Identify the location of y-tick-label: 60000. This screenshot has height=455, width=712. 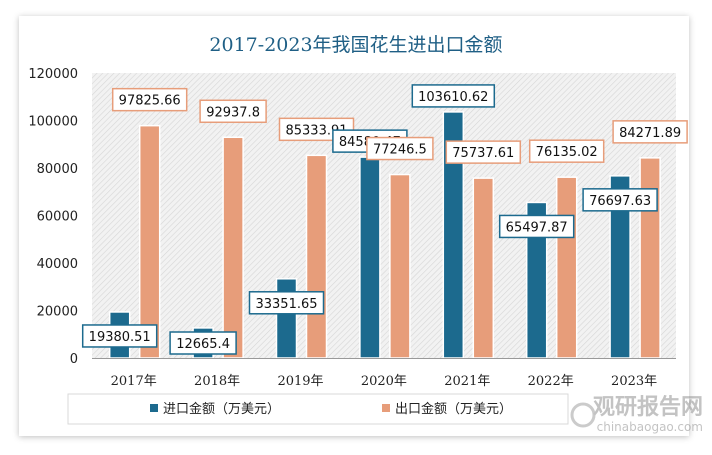
(57, 217).